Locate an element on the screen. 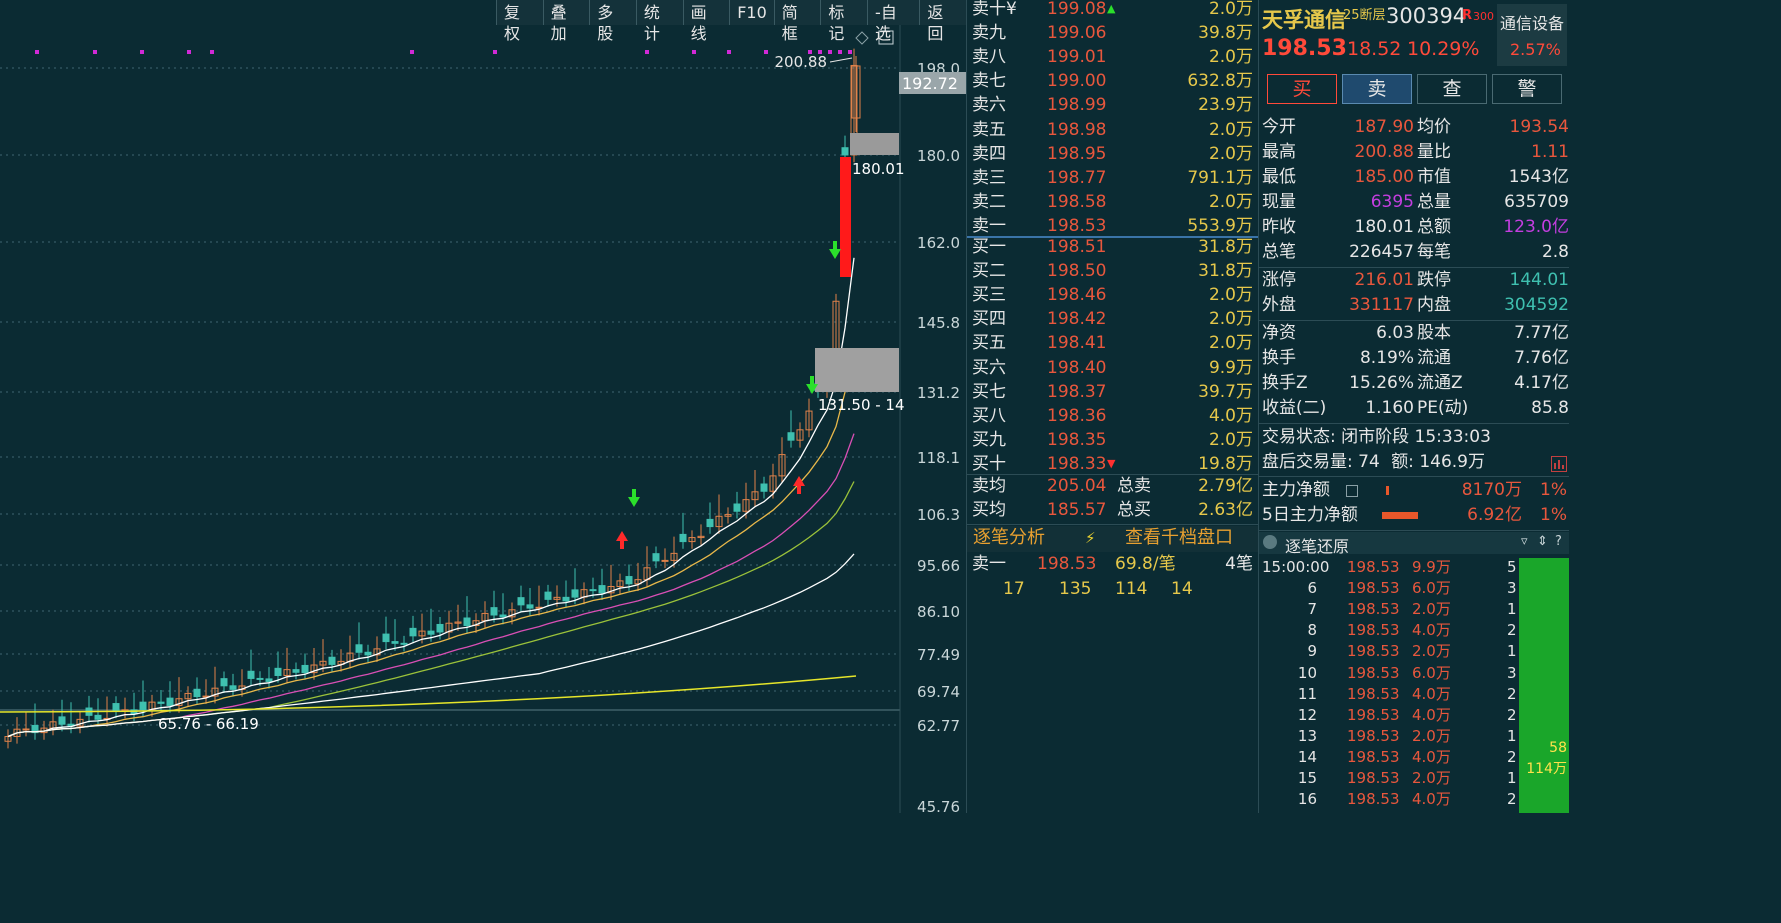 This screenshot has width=1781, height=923. quote-field: 昨收 180.01 is located at coordinates (1338, 227).